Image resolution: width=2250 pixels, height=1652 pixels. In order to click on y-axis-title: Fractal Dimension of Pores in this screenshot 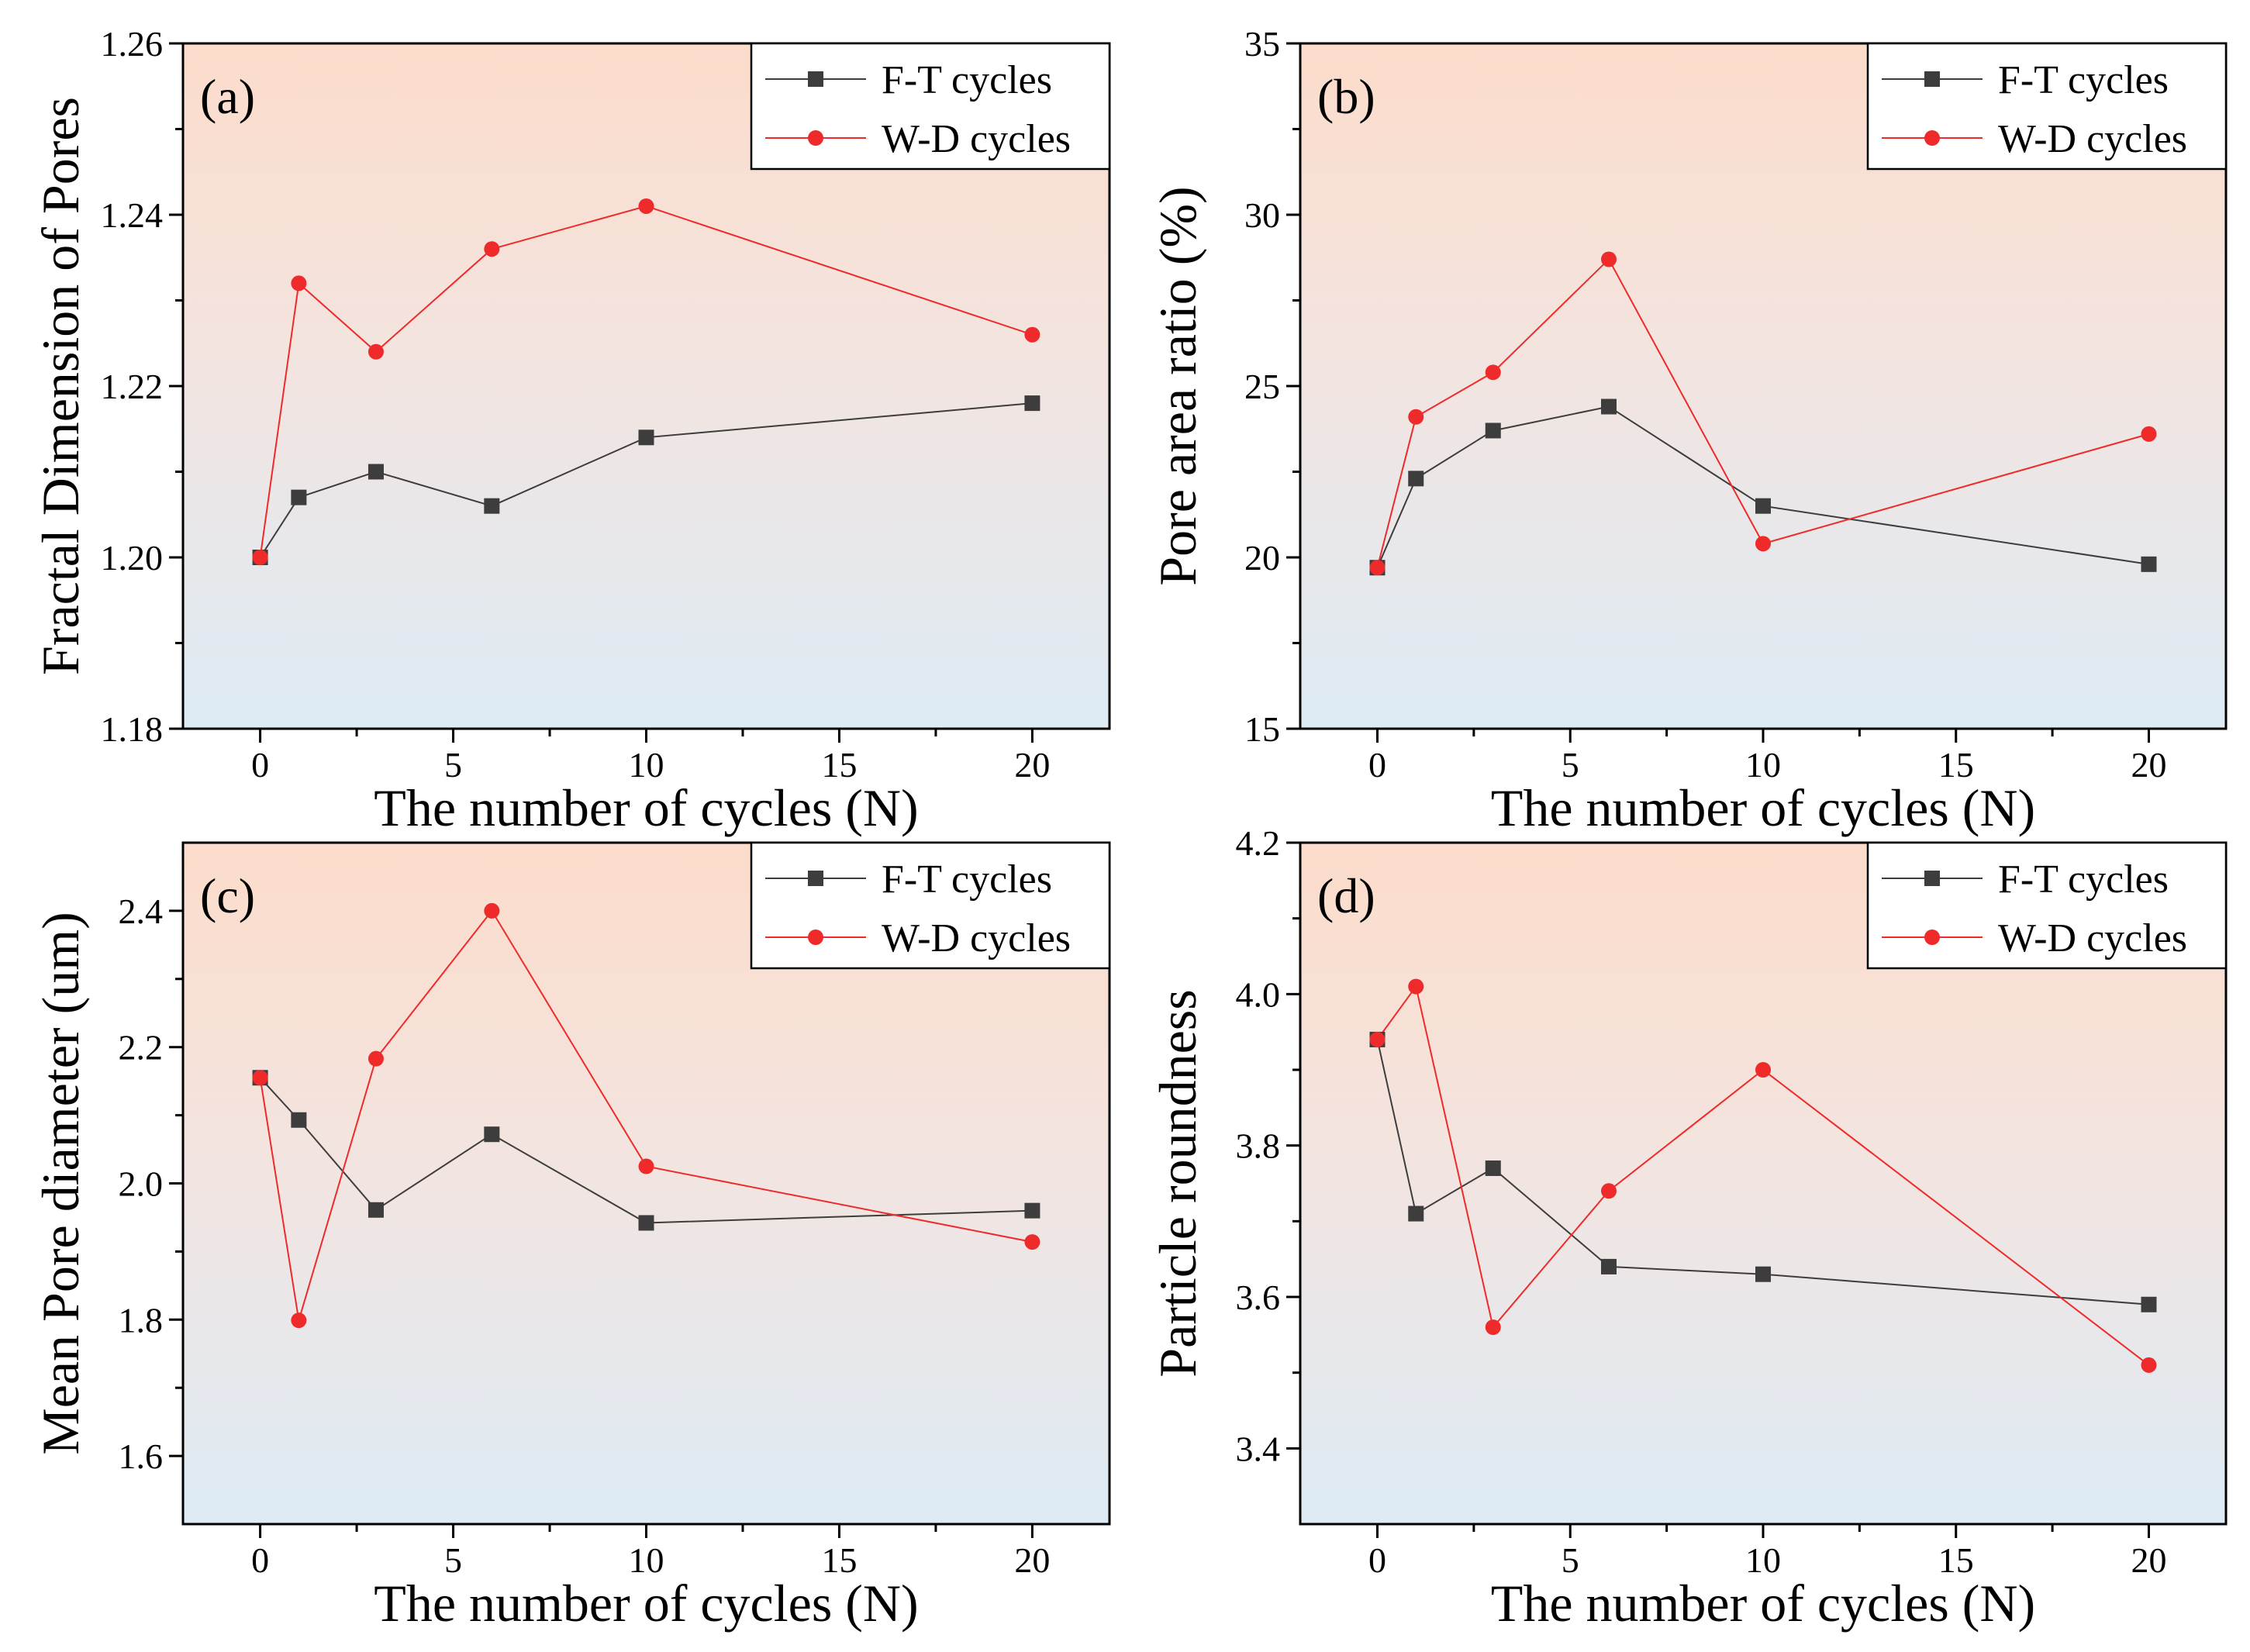, I will do `click(60, 386)`.